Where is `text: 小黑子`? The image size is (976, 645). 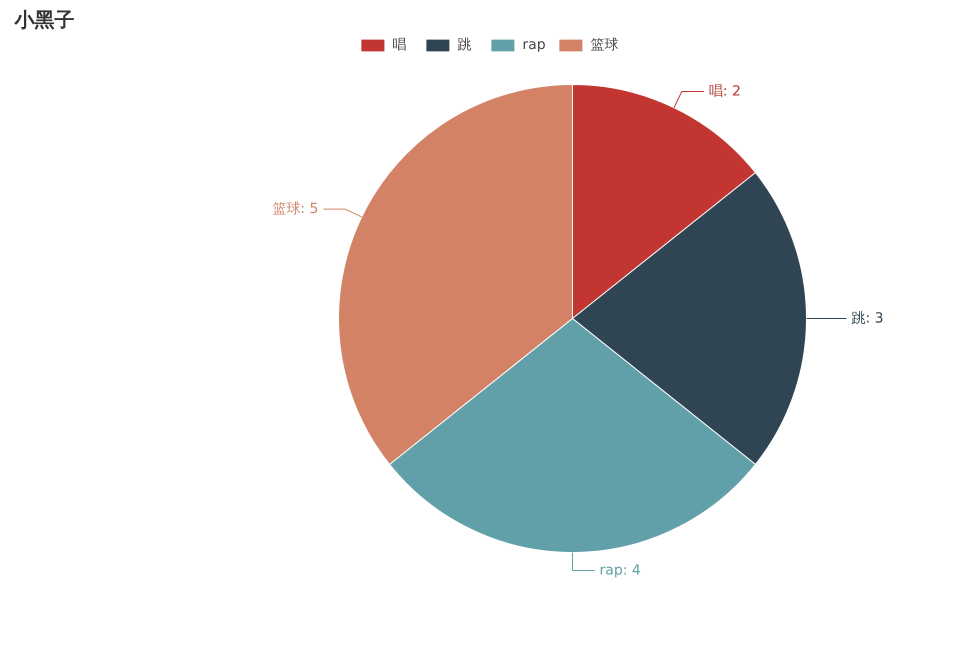 text: 小黑子 is located at coordinates (44, 20).